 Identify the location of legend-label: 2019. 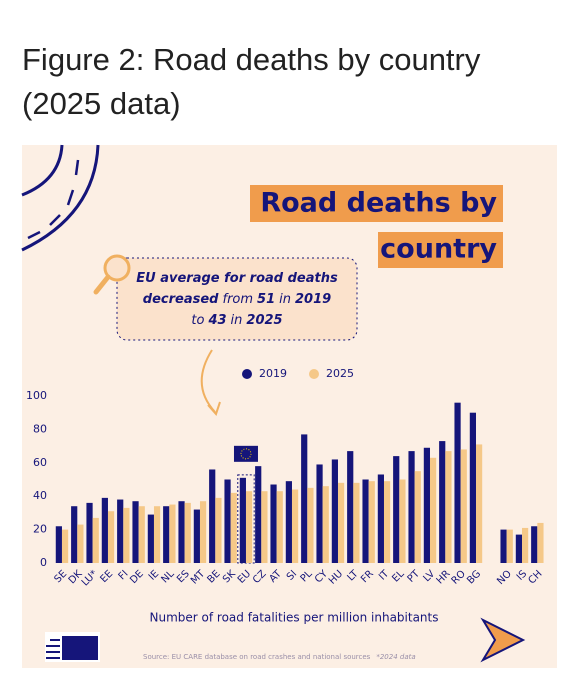
(273, 373).